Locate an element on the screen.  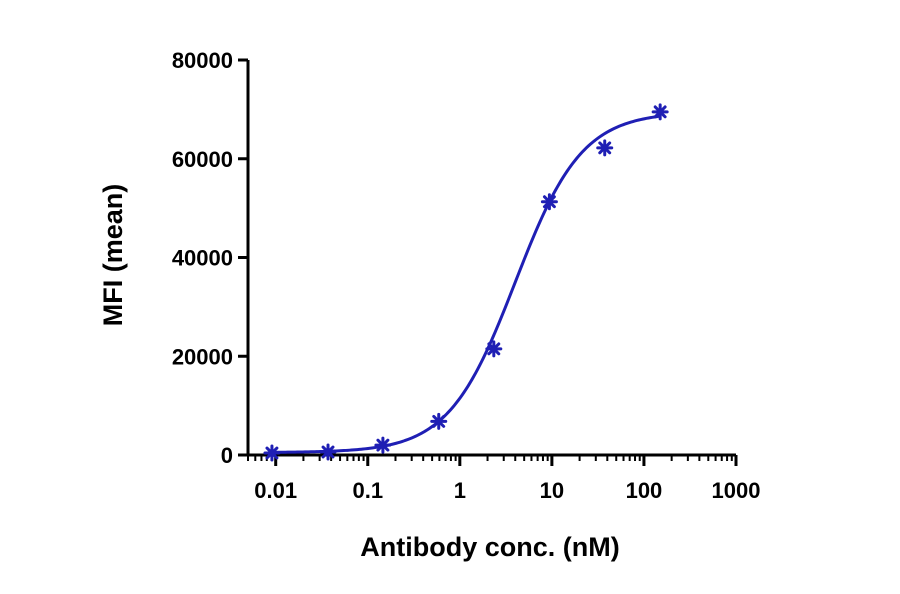
y-axis: 0 20000 40000 60000 80000 is located at coordinates (211, 258).